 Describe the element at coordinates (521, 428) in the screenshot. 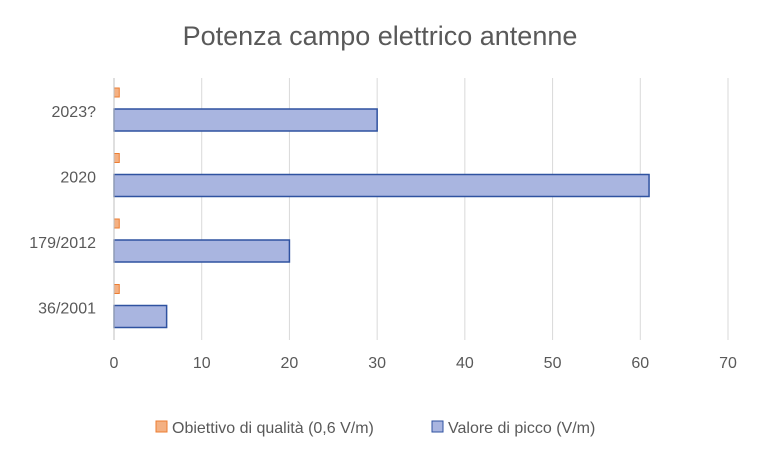

I see `legend-label-valore: Valore di picco (V/m)` at that location.